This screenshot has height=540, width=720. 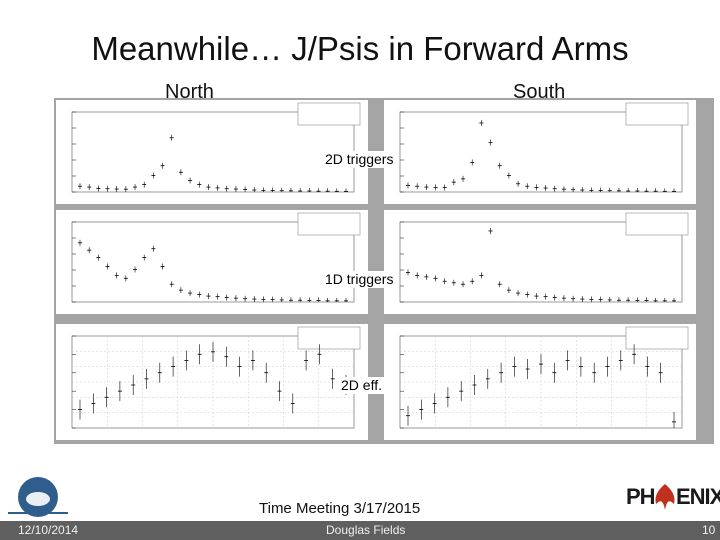 I want to click on footer-bar: 12/10/2014 Douglas Fields 10, so click(x=360, y=530).